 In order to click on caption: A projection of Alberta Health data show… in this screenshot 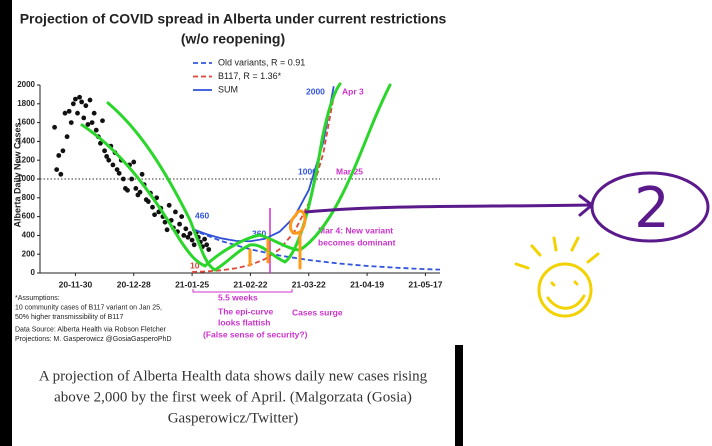, I will do `click(233, 397)`.